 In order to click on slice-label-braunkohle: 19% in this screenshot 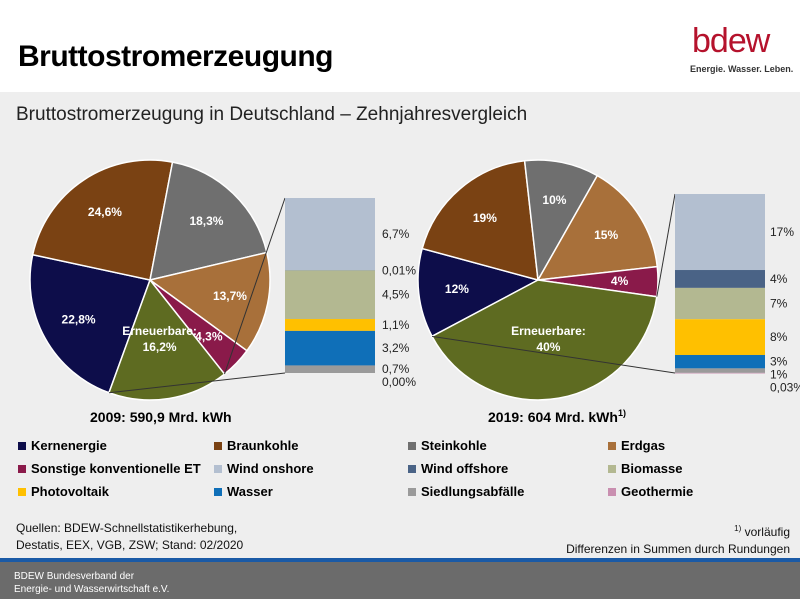, I will do `click(485, 218)`.